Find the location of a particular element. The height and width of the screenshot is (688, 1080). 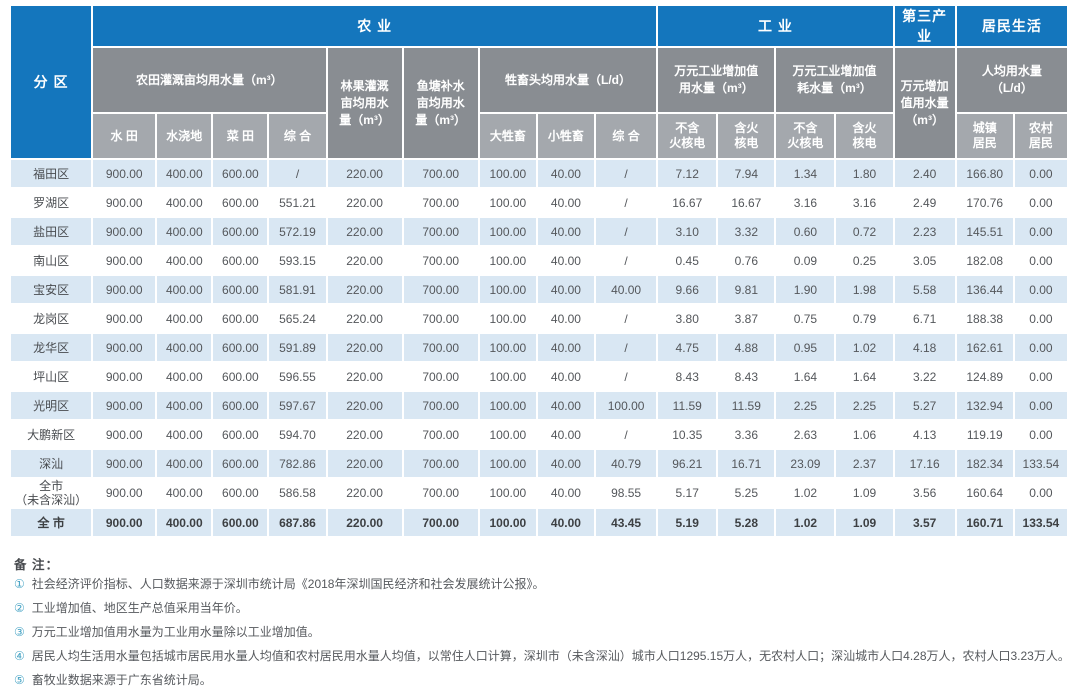

table-cell: 3.57 is located at coordinates (924, 522).